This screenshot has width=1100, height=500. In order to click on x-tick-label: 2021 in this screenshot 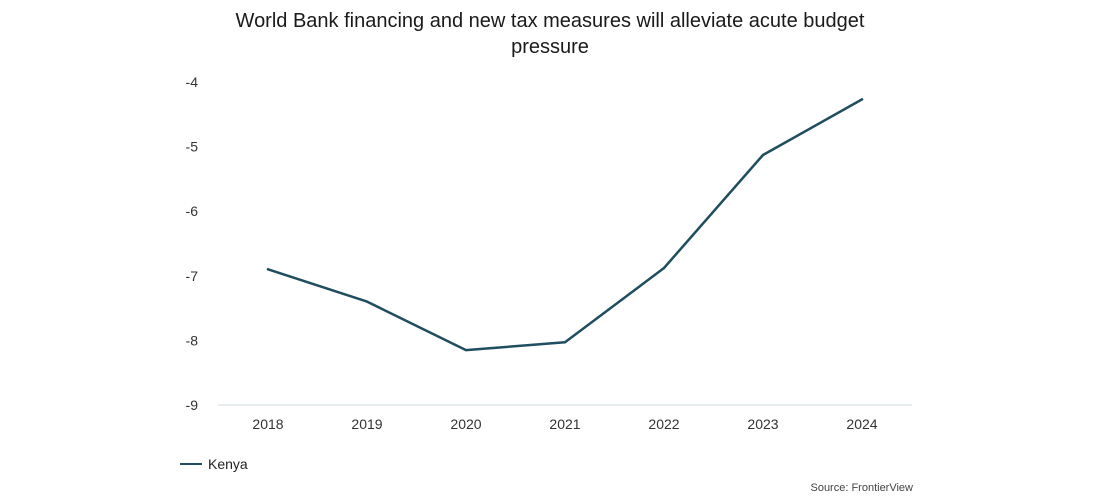, I will do `click(564, 424)`.